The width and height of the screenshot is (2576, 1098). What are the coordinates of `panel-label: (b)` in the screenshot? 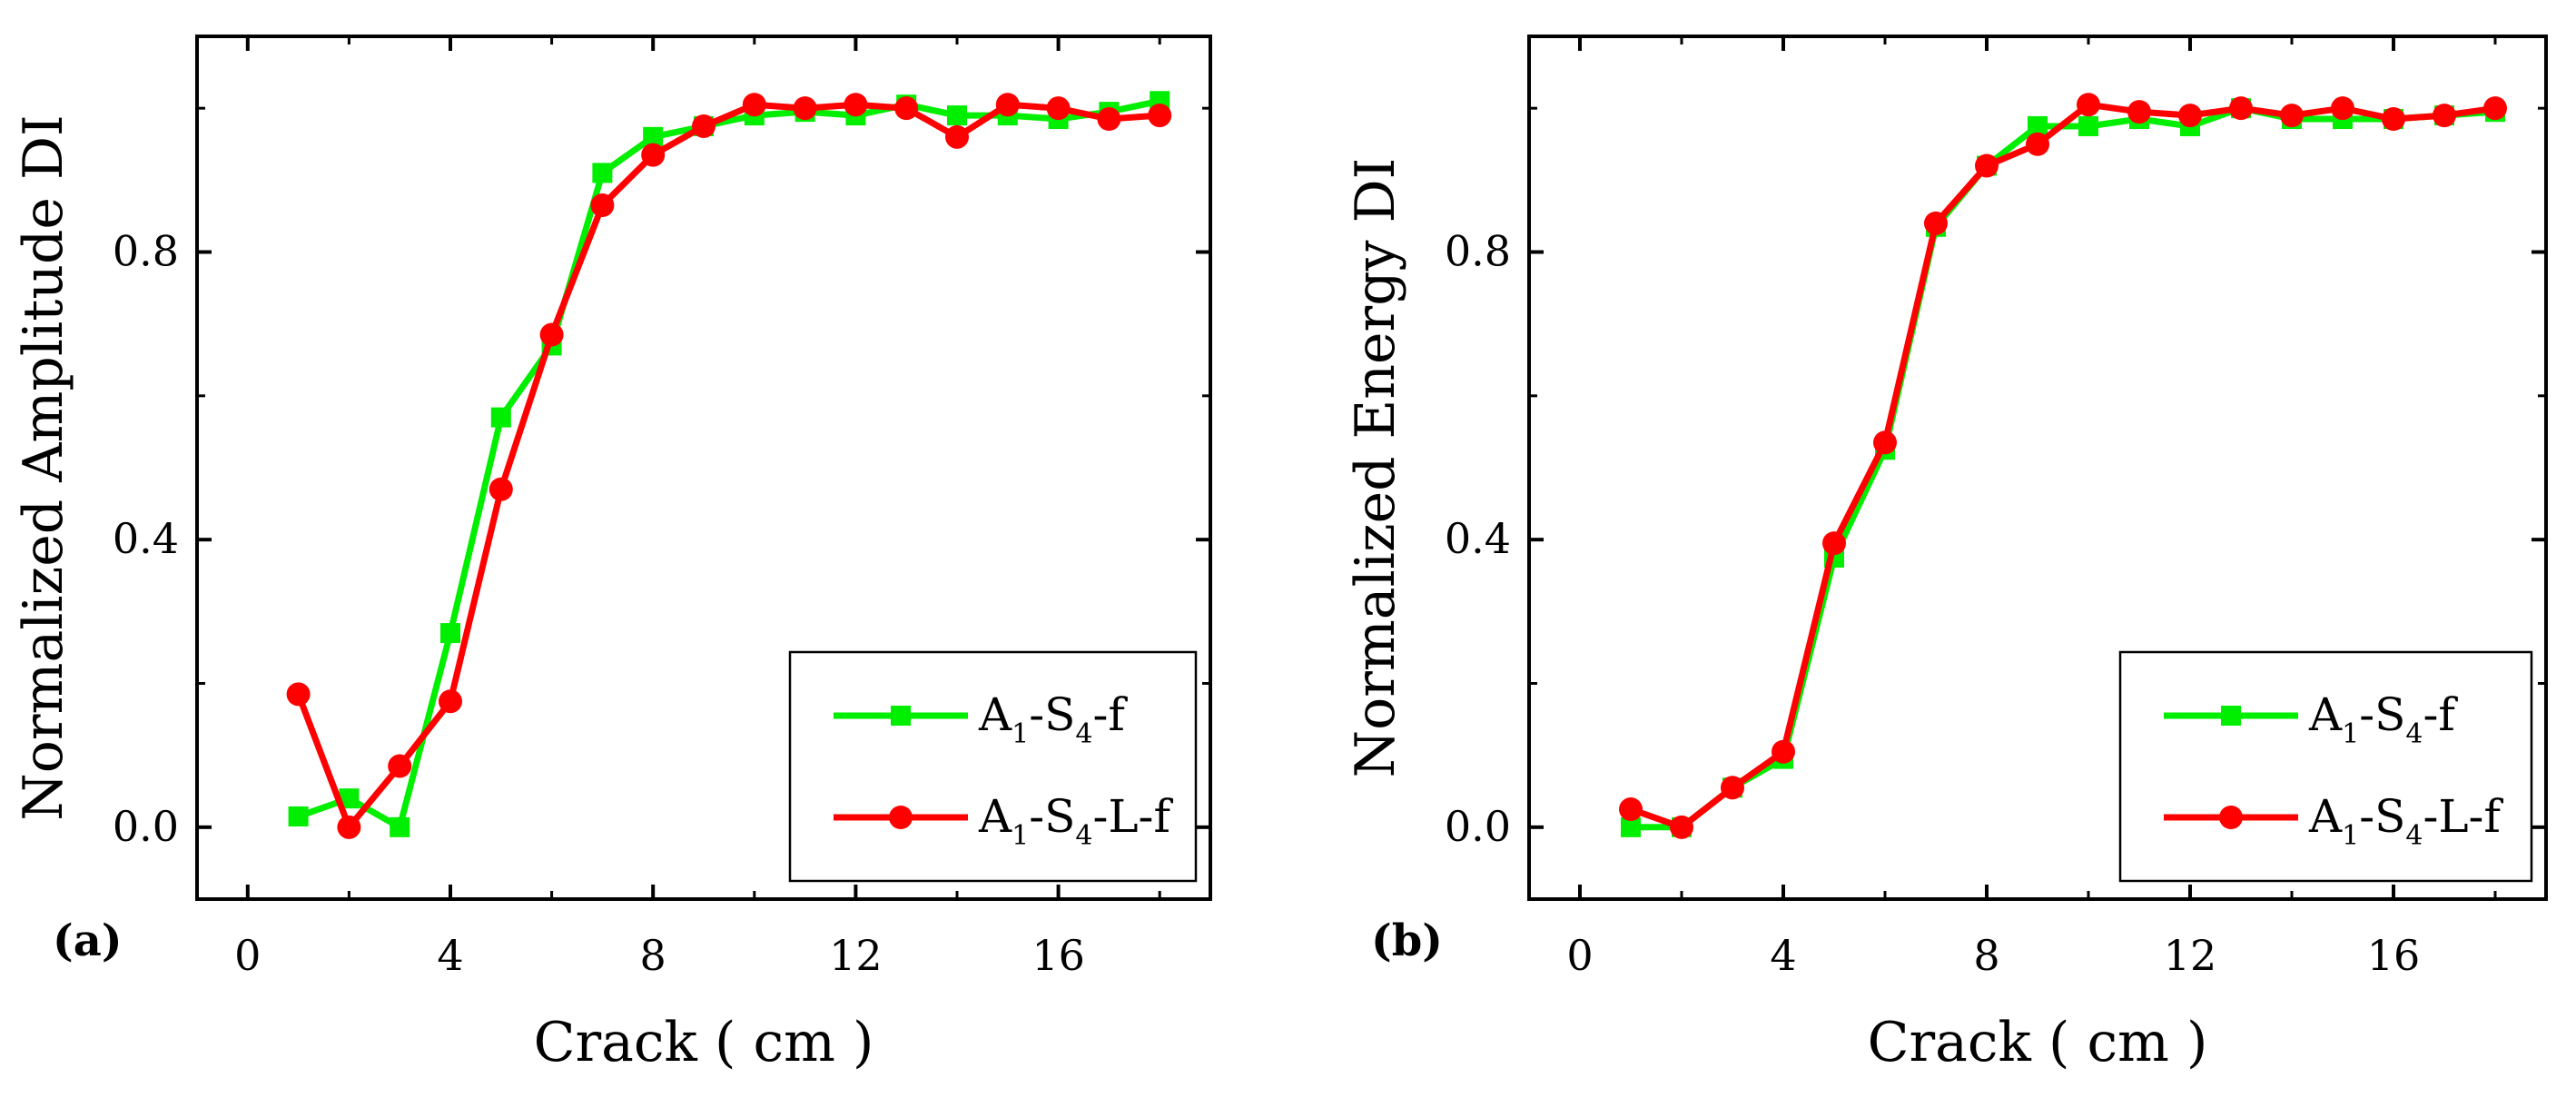 It's located at (1407, 940).